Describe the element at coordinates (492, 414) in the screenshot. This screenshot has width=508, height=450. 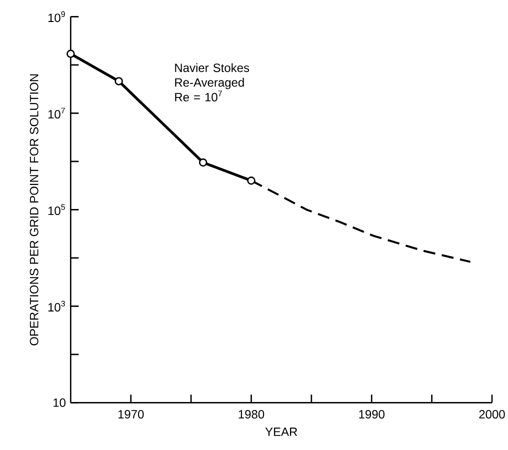
I see `x-tick-label: 2000` at that location.